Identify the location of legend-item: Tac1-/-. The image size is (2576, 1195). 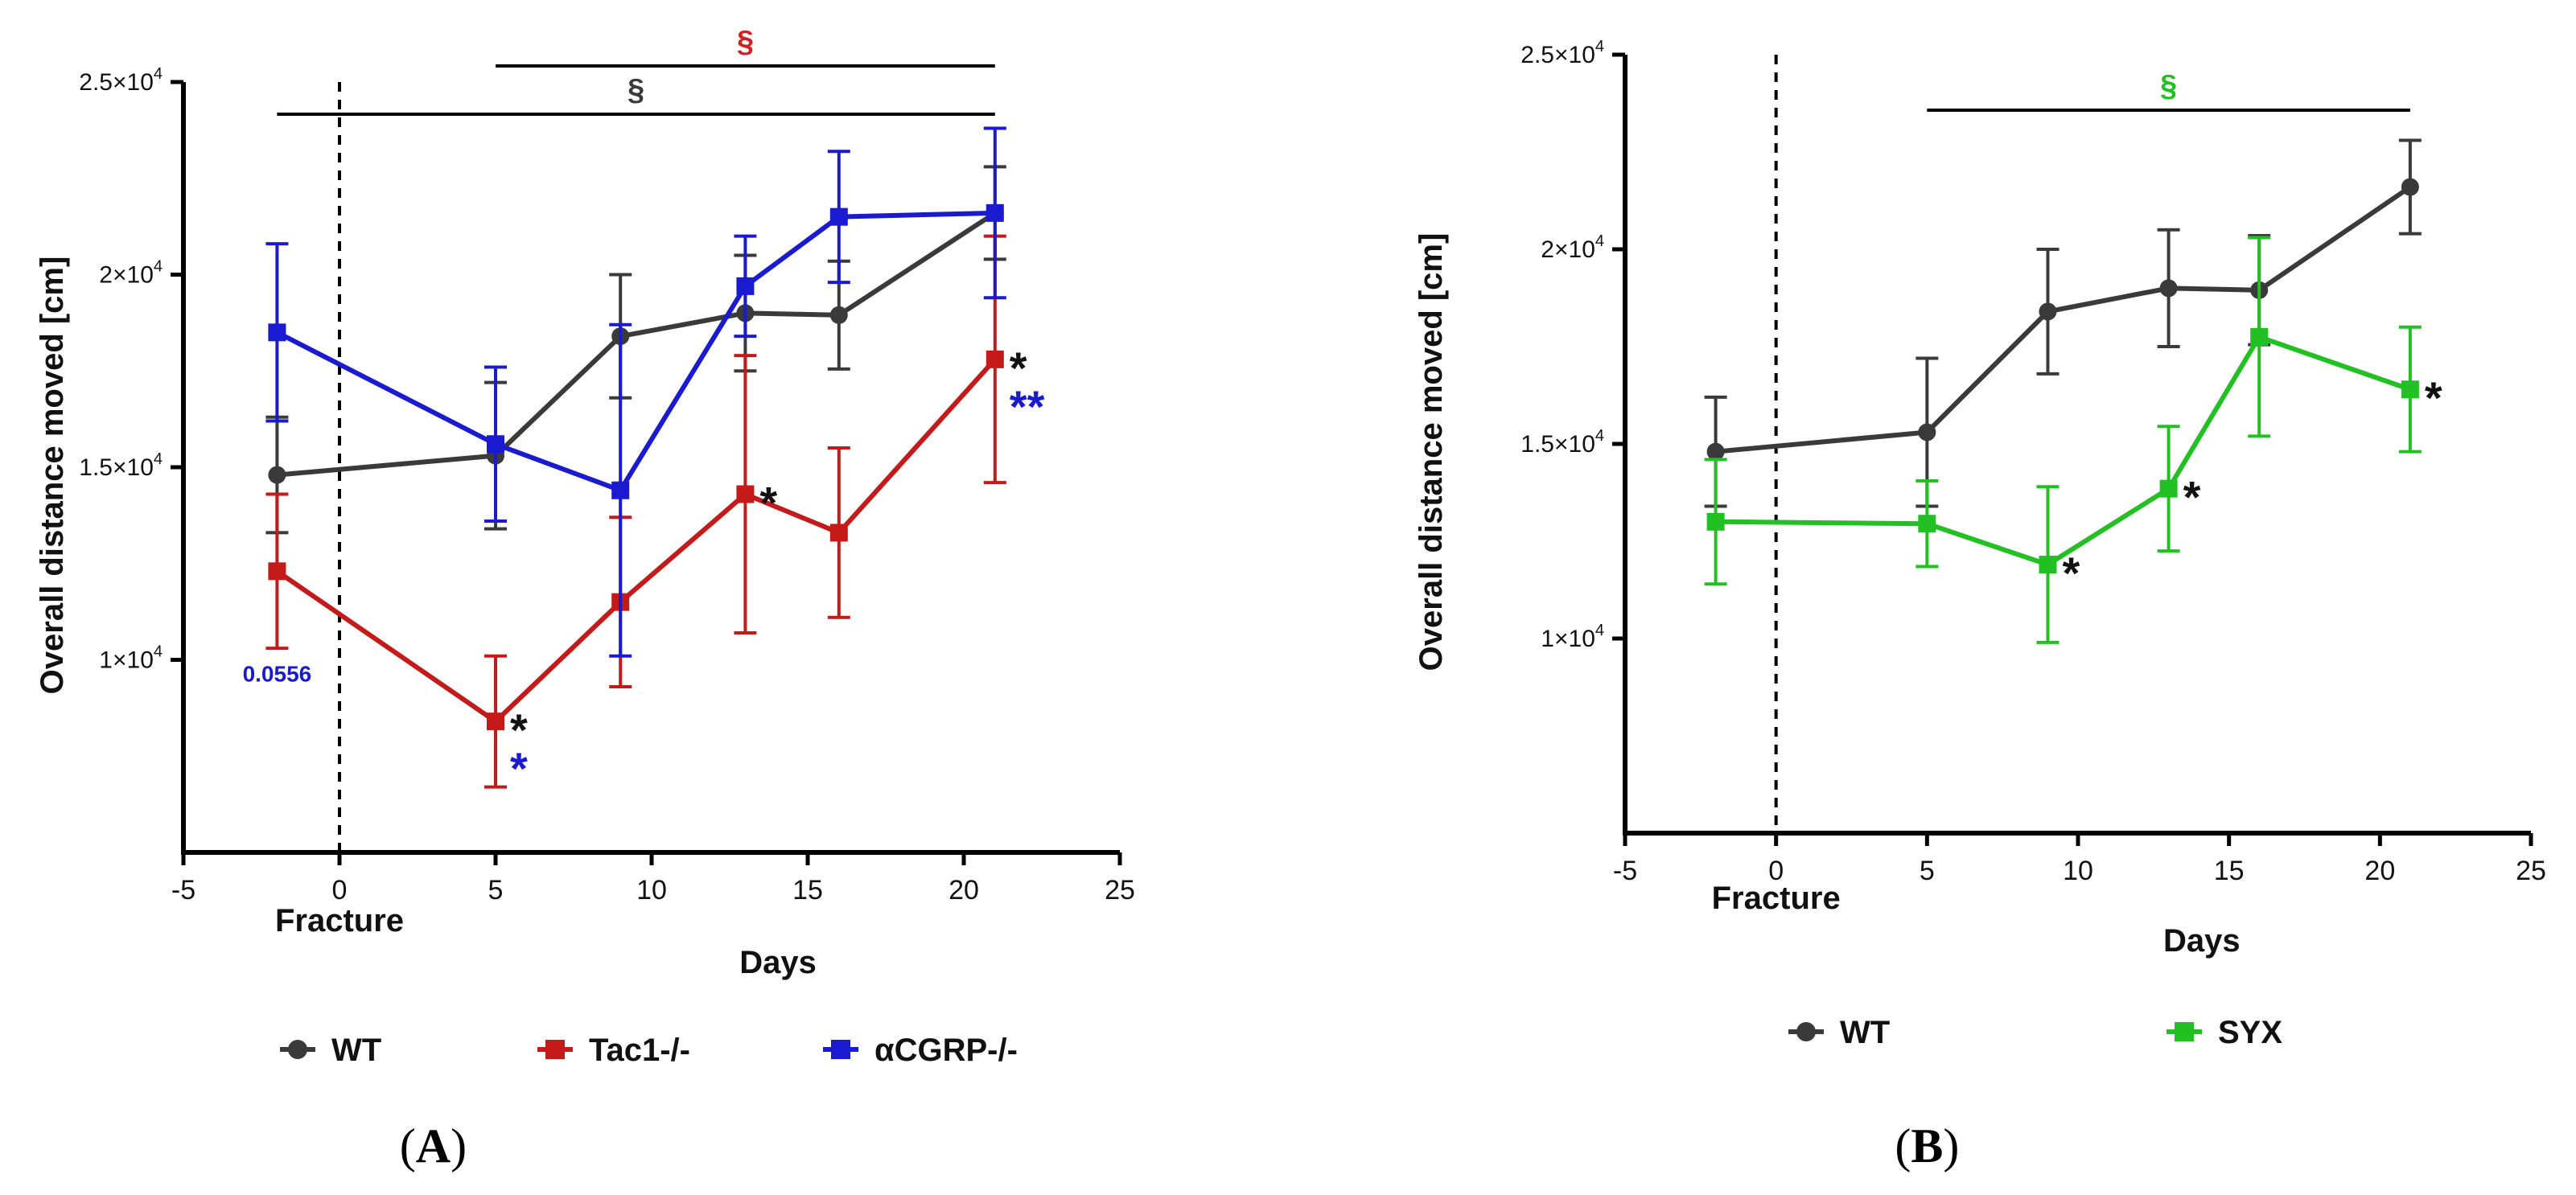
(613, 1050).